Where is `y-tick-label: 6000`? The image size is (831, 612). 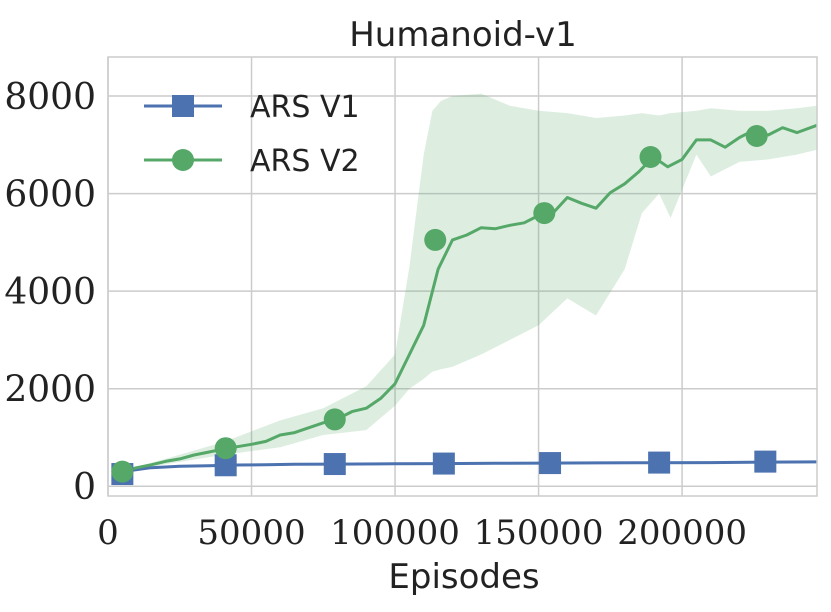
y-tick-label: 6000 is located at coordinates (50, 195).